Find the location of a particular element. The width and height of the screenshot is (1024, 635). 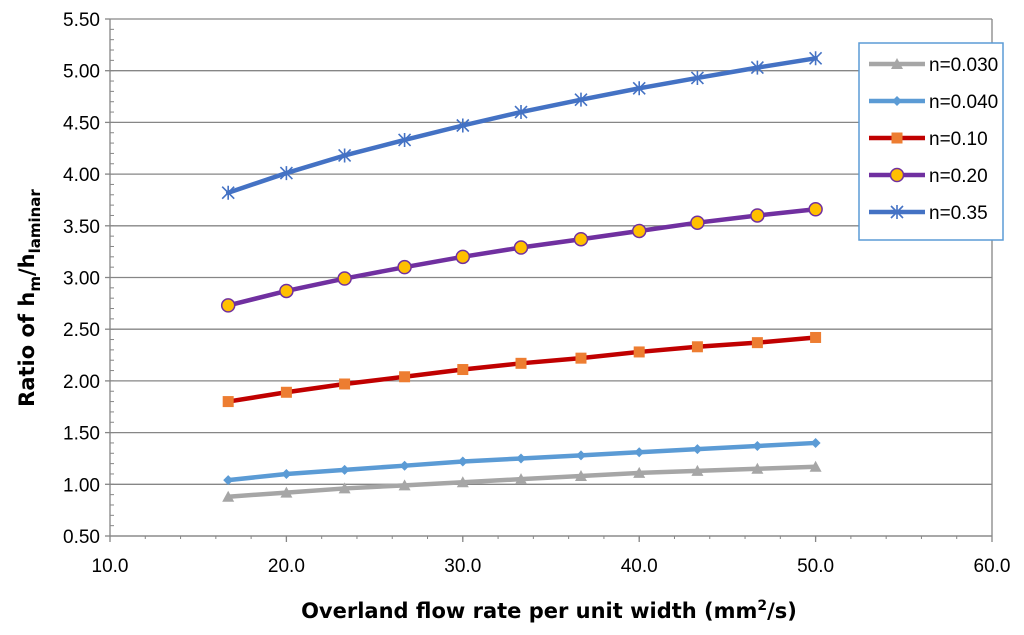

legend-label: n=0.030 is located at coordinates (963, 65).